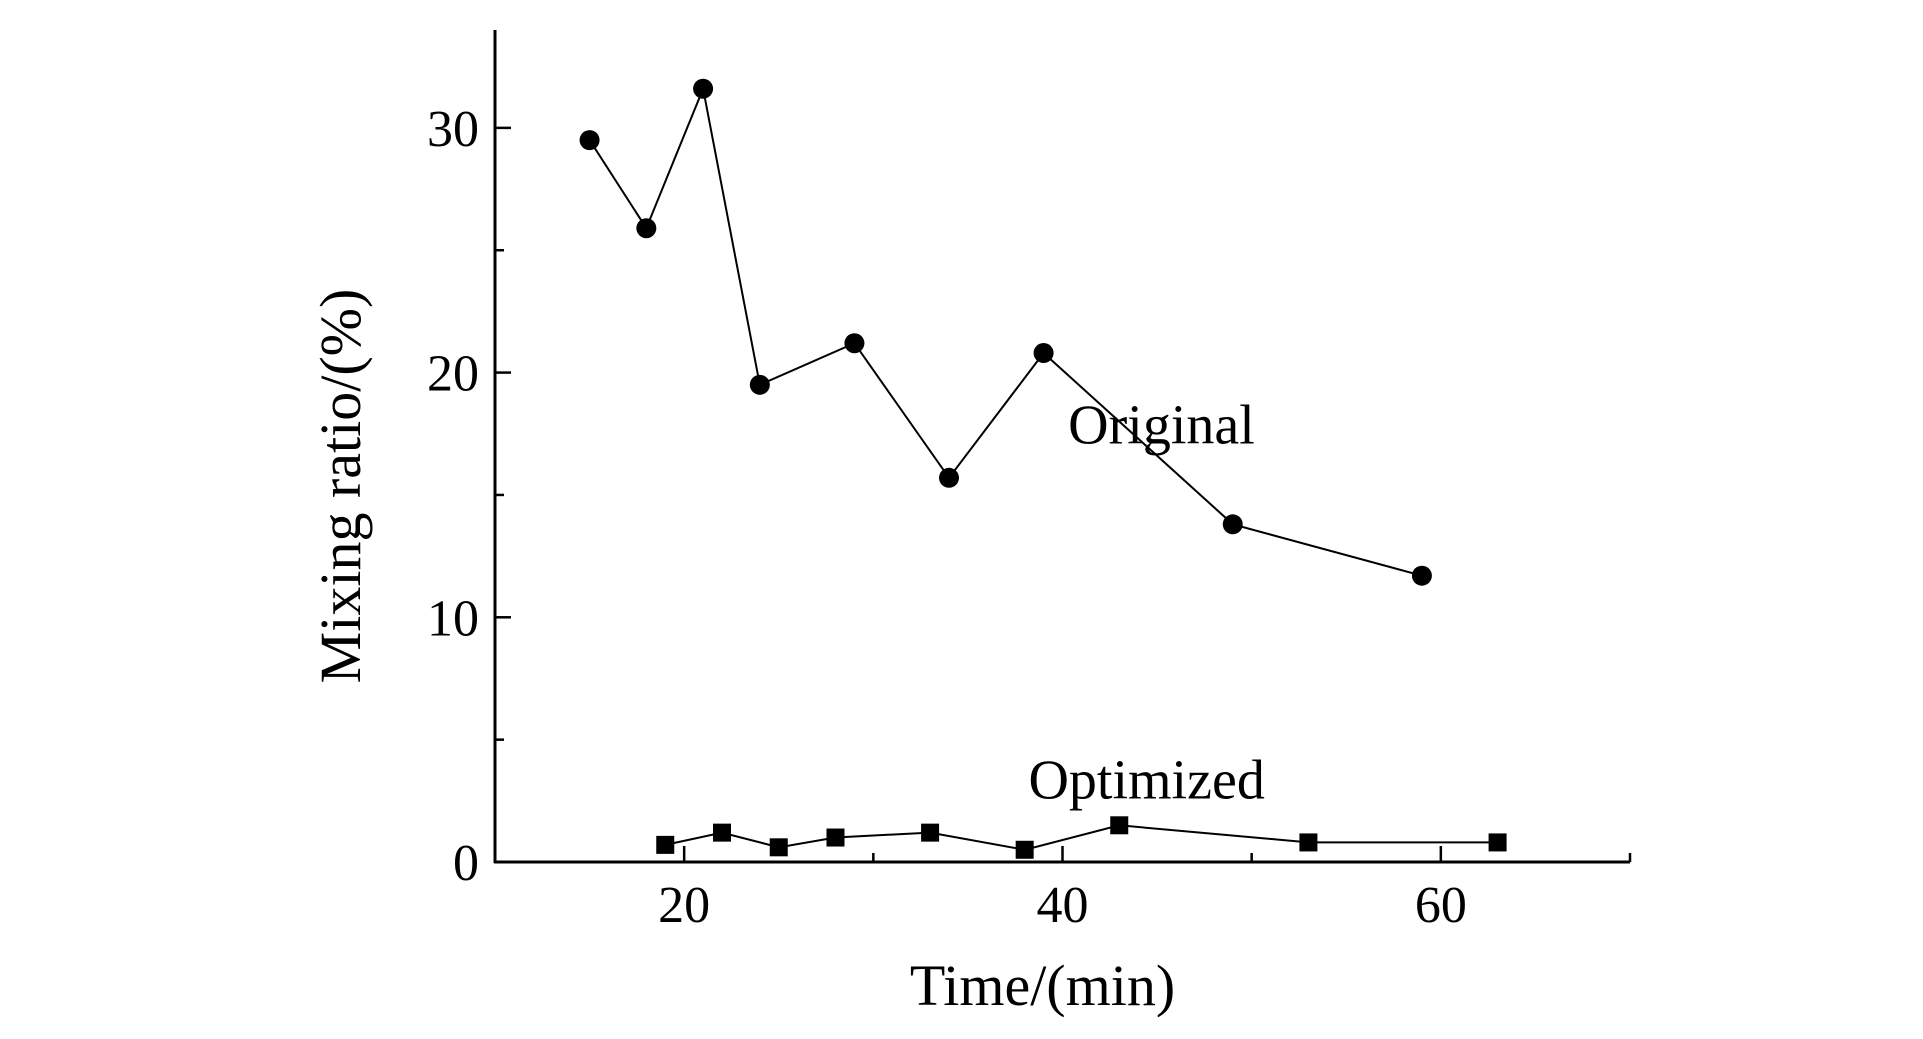 Image resolution: width=1923 pixels, height=1039 pixels. I want to click on series-line-optimized, so click(1081, 837).